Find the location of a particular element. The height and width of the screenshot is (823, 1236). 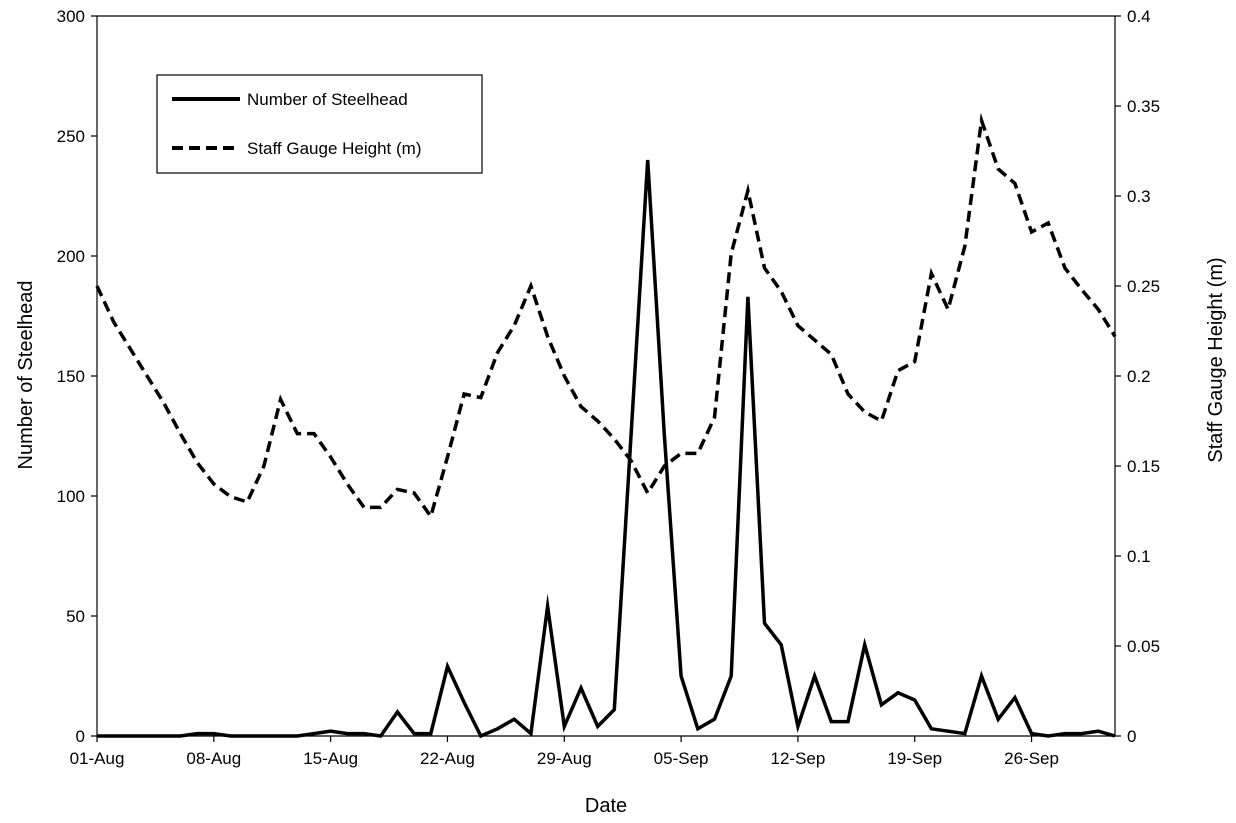

y-tick-left-label: 200 is located at coordinates (71, 256).